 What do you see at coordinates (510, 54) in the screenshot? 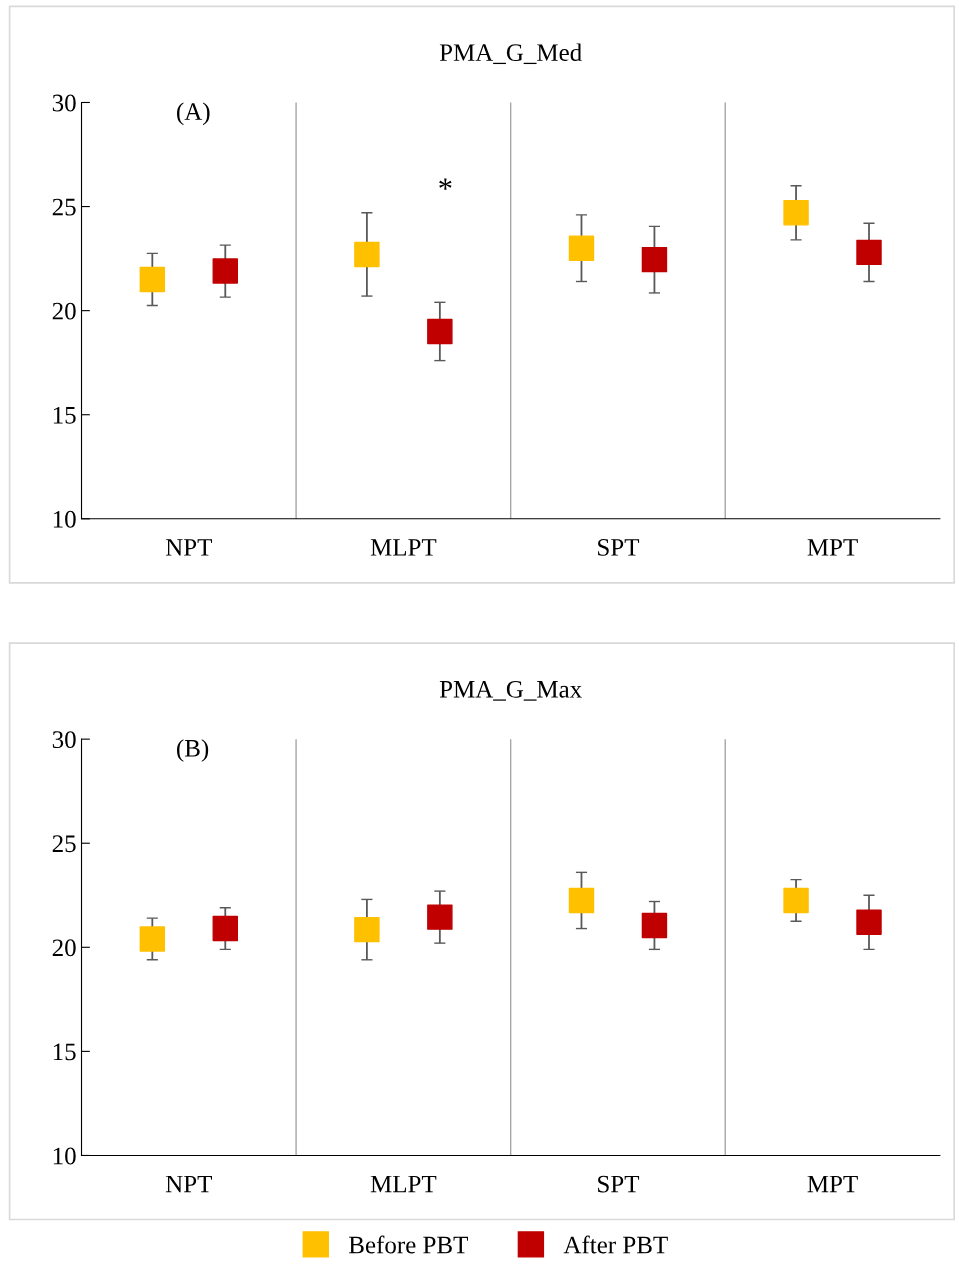
I see `chart-title: PMA_G_Med` at bounding box center [510, 54].